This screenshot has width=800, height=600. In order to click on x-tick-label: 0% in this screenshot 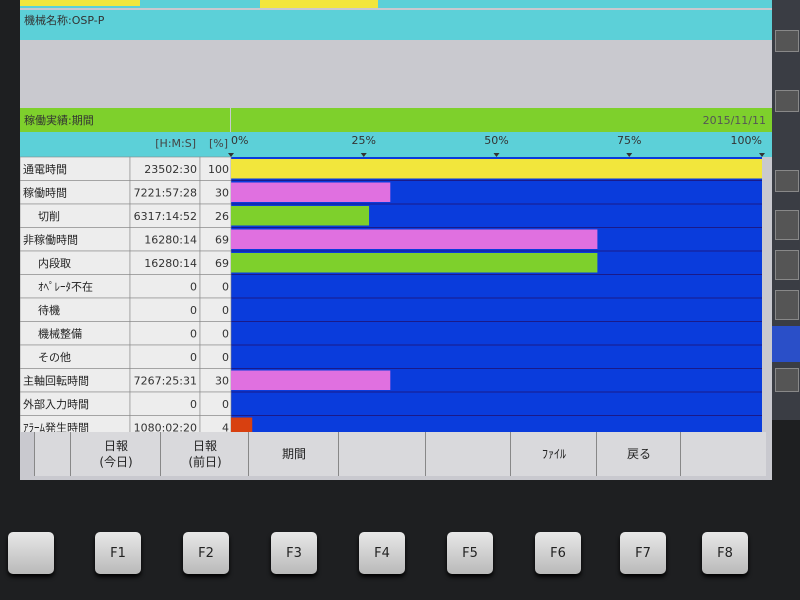, I will do `click(239, 140)`.